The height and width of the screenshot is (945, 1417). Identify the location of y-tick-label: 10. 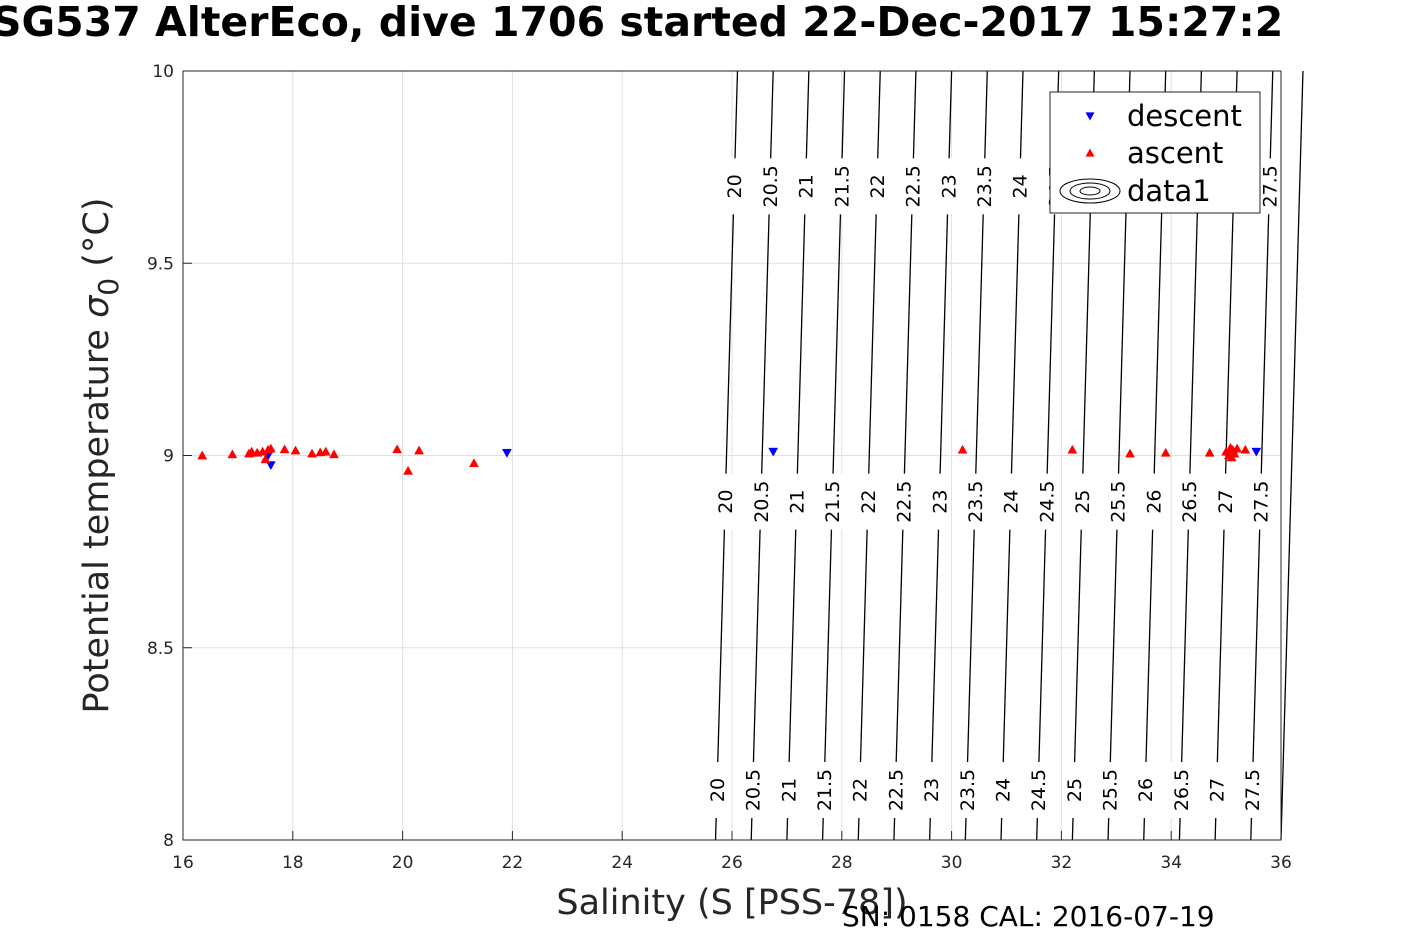
(163, 72).